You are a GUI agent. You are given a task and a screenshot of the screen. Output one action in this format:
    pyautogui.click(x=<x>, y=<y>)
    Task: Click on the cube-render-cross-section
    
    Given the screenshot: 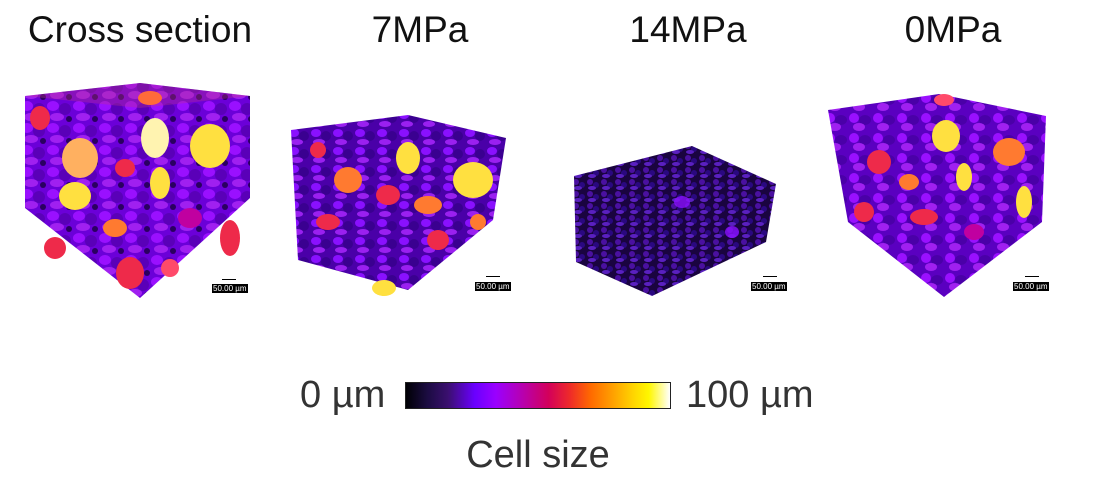 What is the action you would take?
    pyautogui.click(x=137, y=190)
    